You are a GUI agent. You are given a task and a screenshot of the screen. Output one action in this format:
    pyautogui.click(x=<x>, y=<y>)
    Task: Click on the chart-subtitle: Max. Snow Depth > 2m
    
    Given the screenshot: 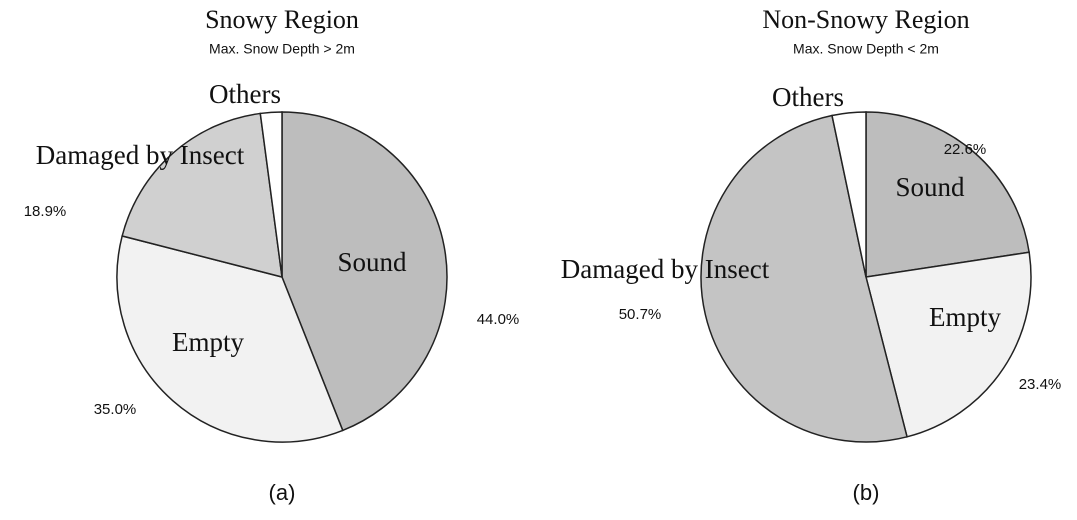 What is the action you would take?
    pyautogui.click(x=282, y=49)
    